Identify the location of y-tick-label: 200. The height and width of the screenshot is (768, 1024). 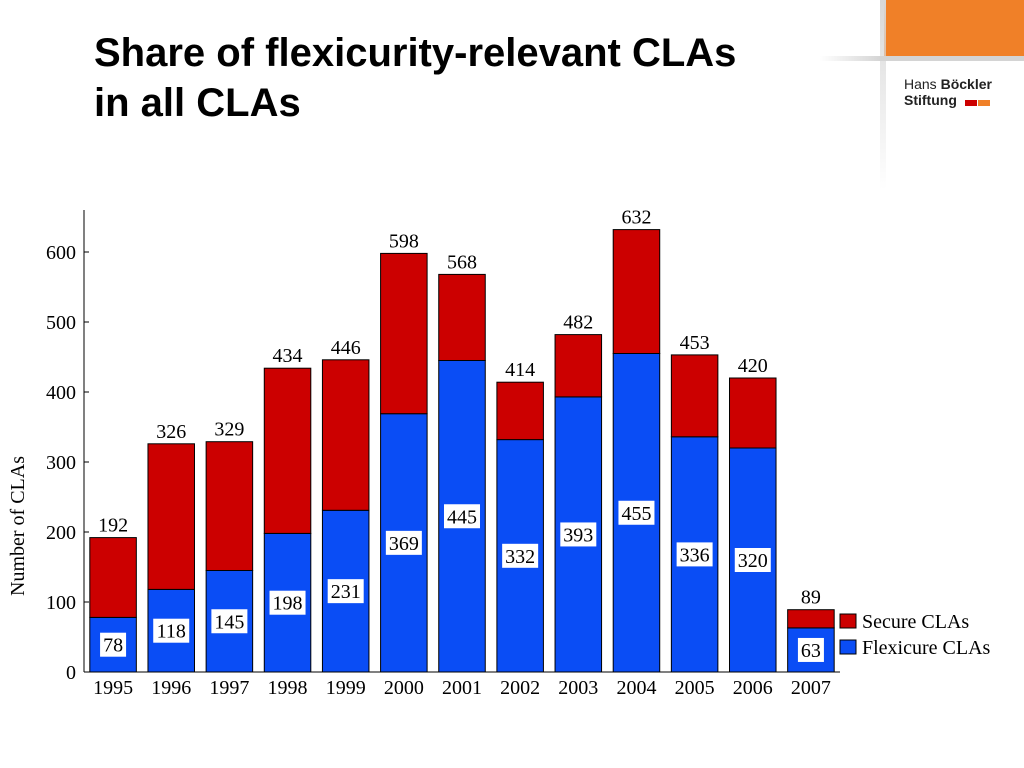
(61, 533).